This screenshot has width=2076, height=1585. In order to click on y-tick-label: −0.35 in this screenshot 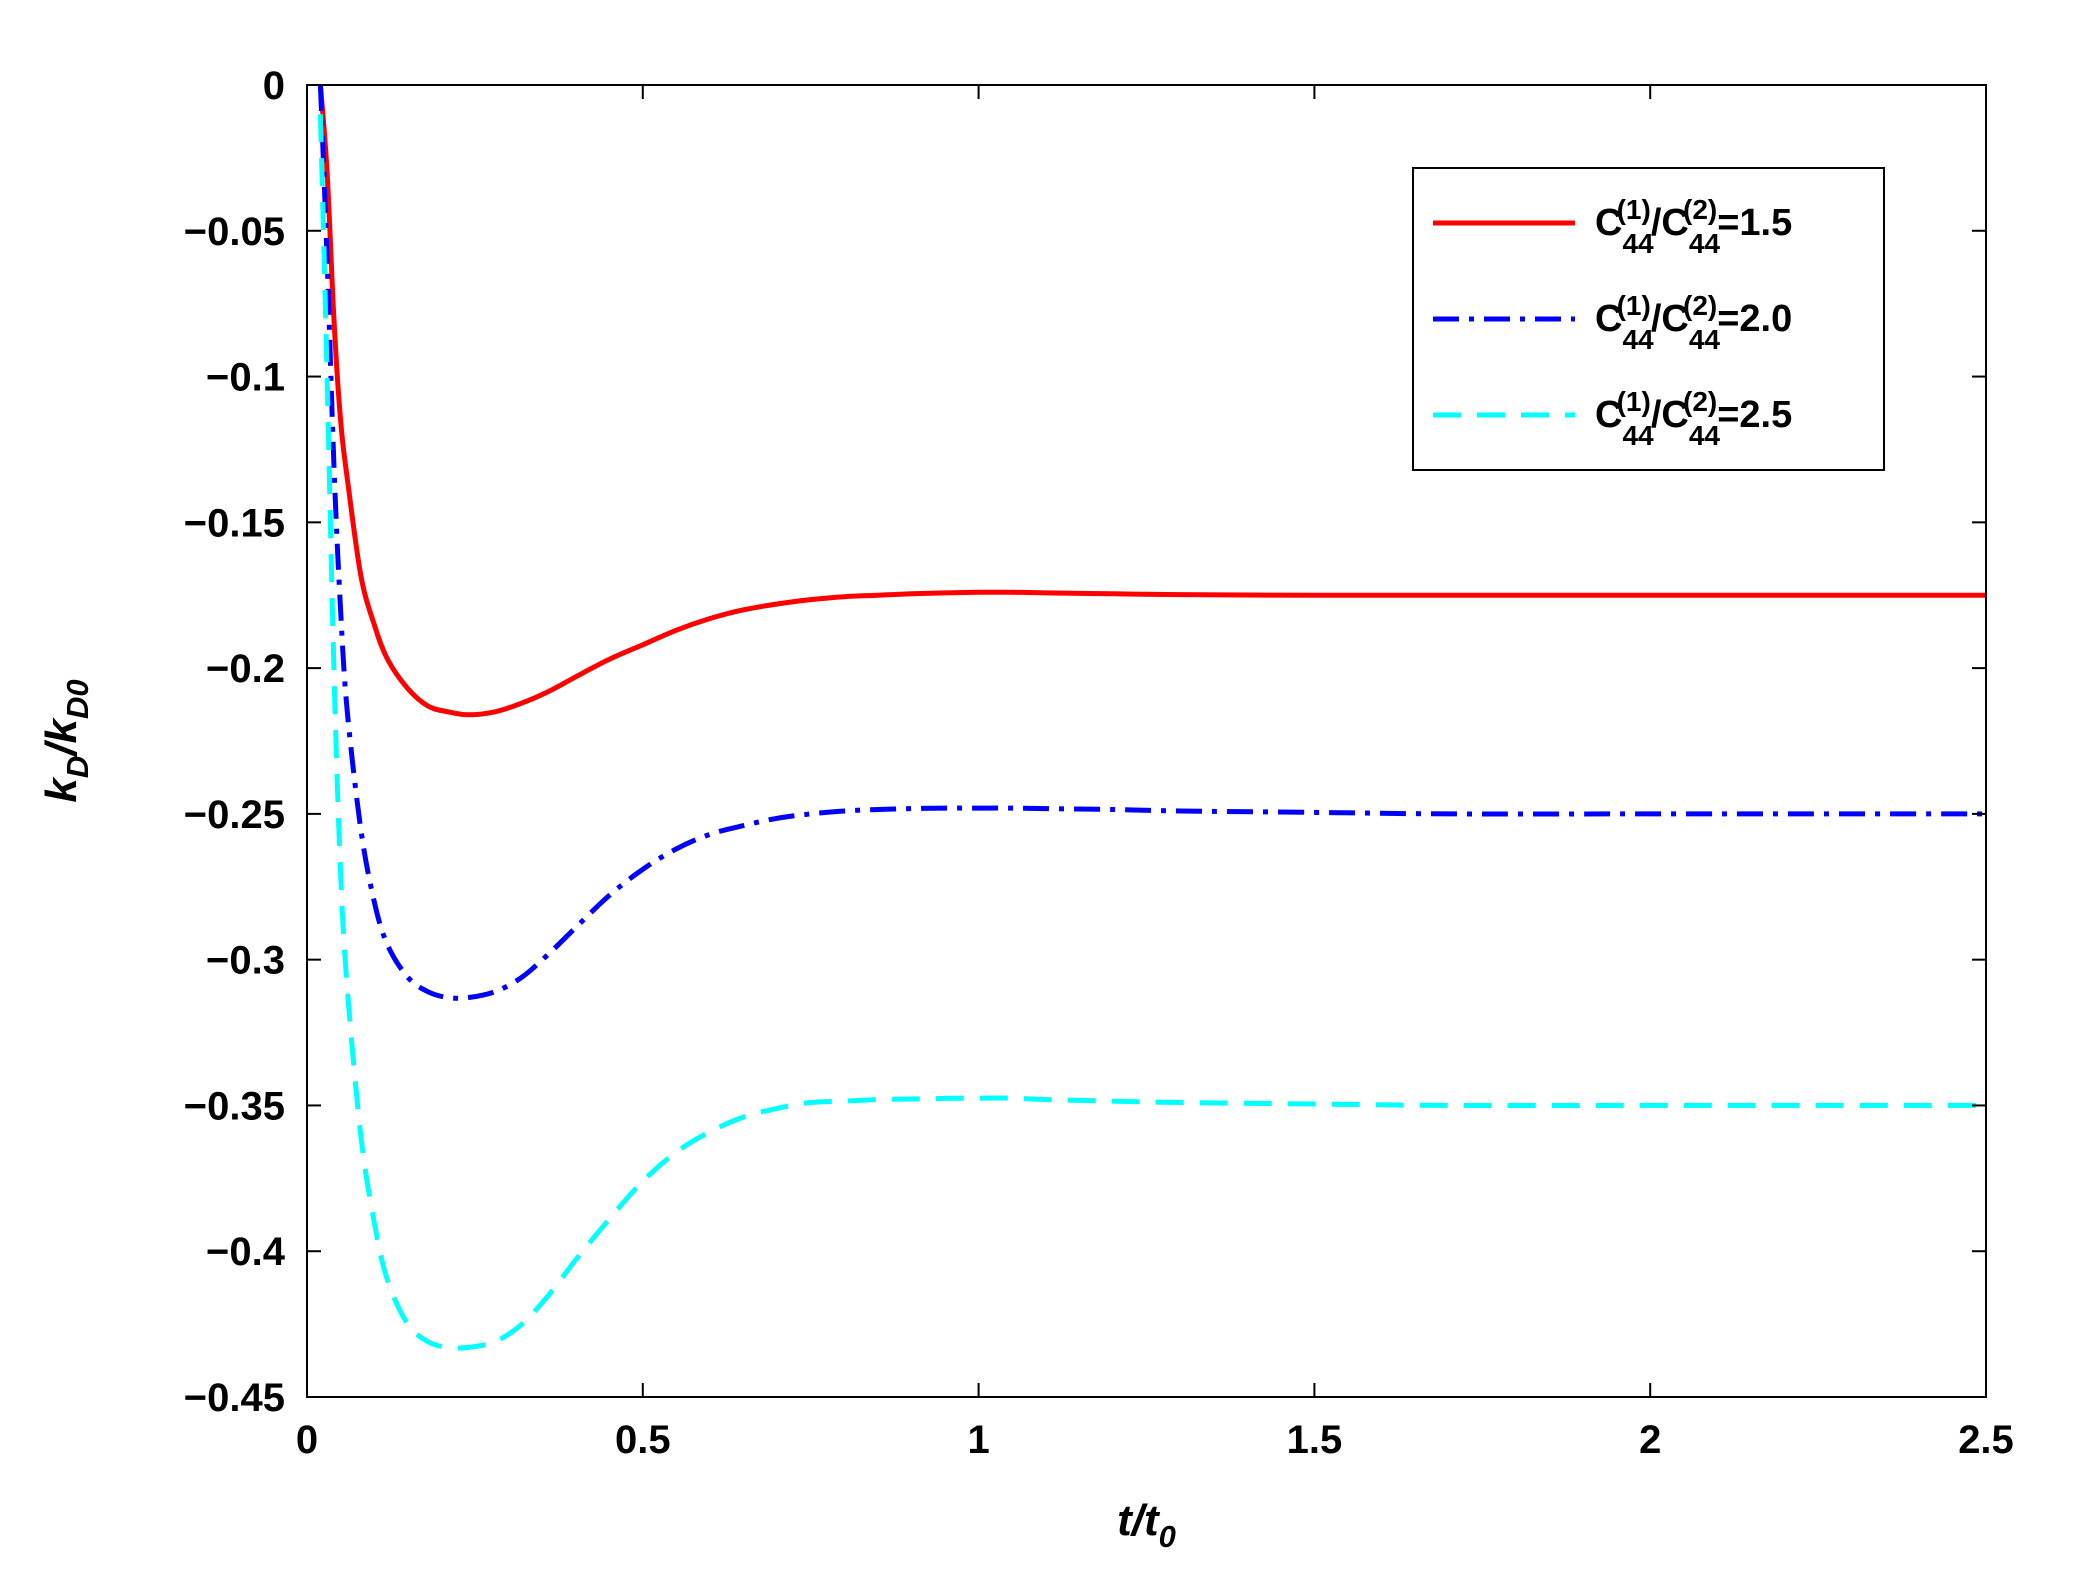, I will do `click(234, 1106)`.